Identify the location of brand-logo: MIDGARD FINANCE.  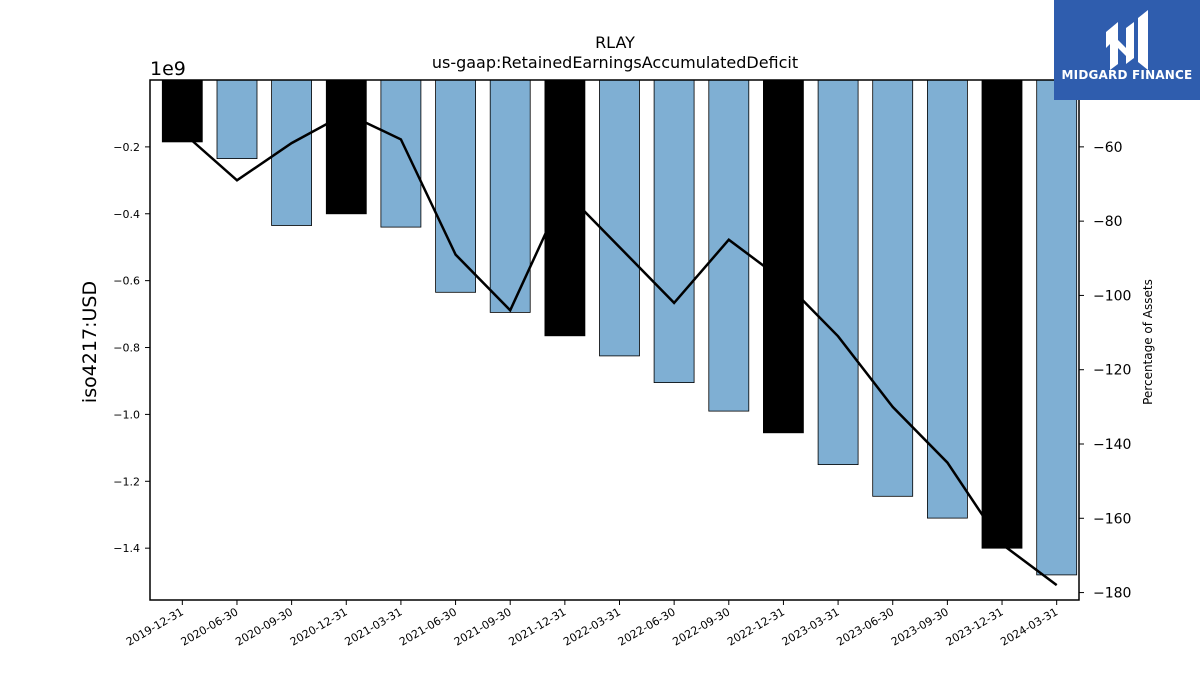
(1127, 50).